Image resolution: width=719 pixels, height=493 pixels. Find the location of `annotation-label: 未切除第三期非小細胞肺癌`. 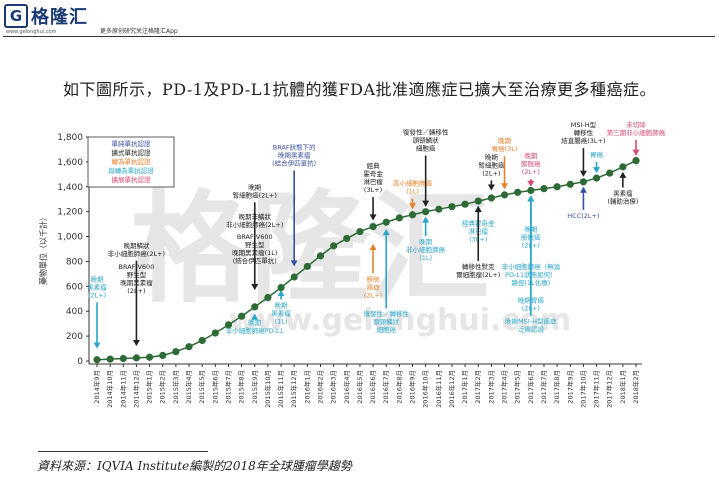

annotation-label: 未切除第三期非小細胞肺癌 is located at coordinates (636, 128).